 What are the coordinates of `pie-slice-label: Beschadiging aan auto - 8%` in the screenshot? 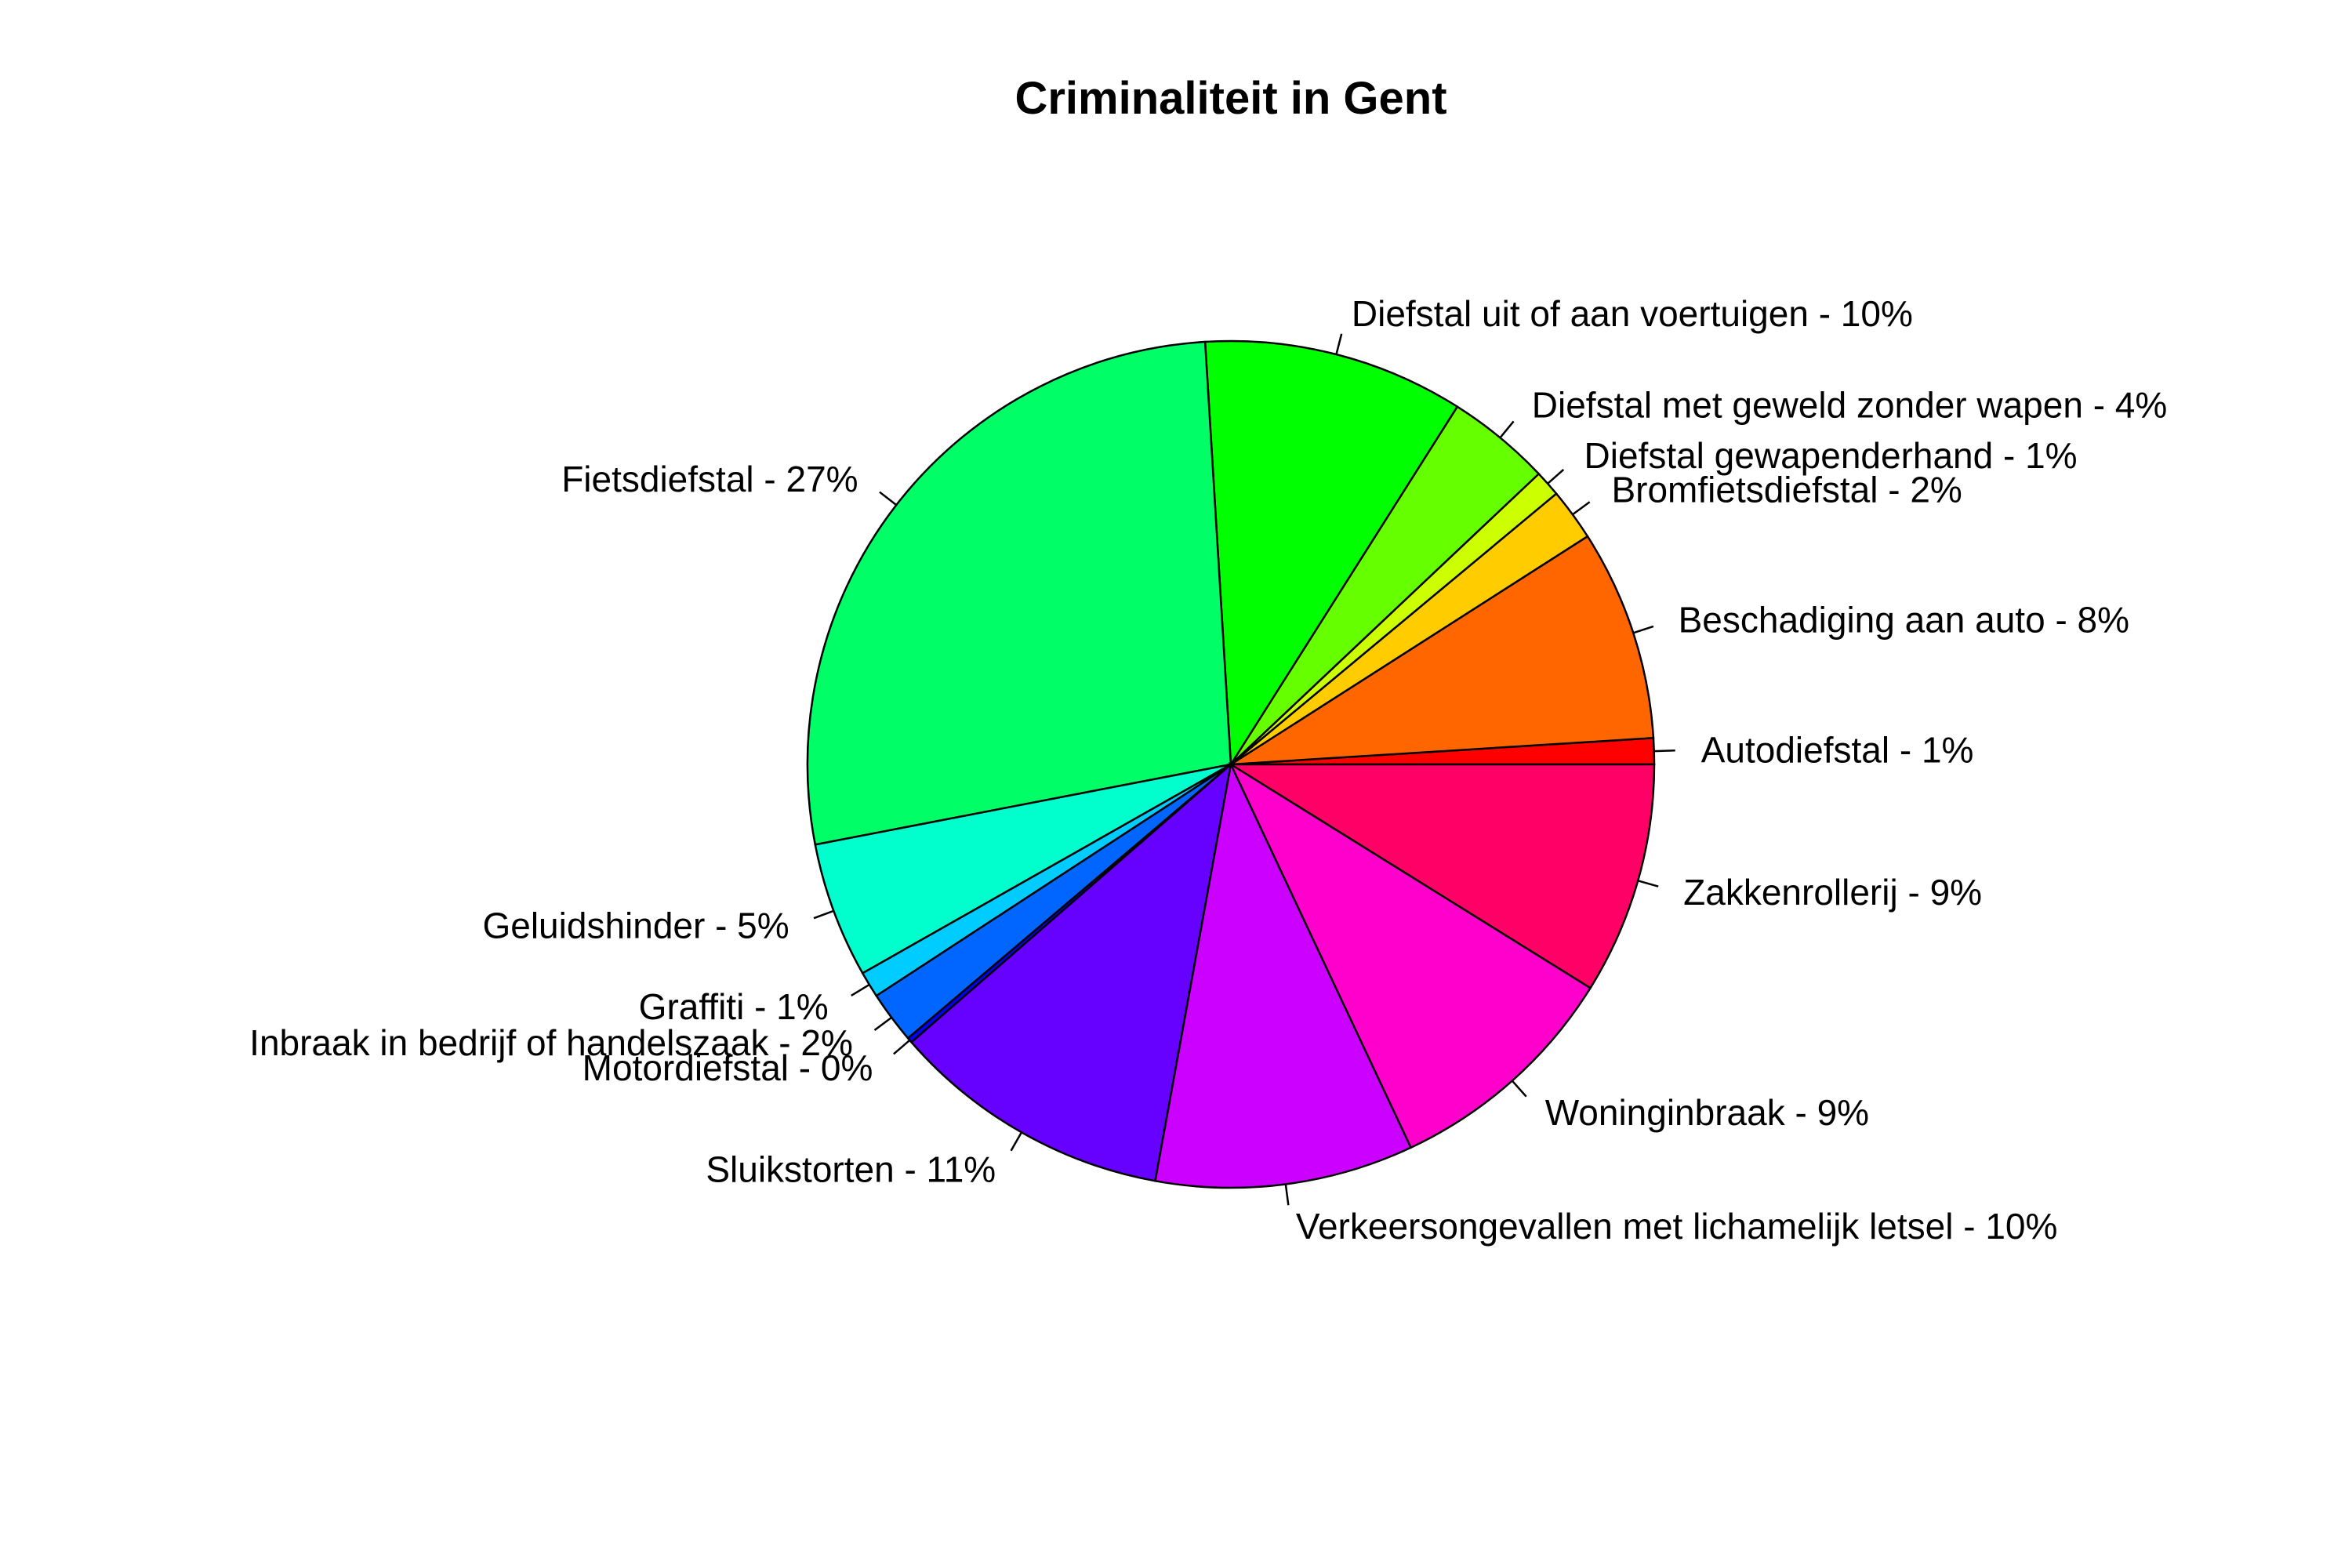 It's located at (1904, 620).